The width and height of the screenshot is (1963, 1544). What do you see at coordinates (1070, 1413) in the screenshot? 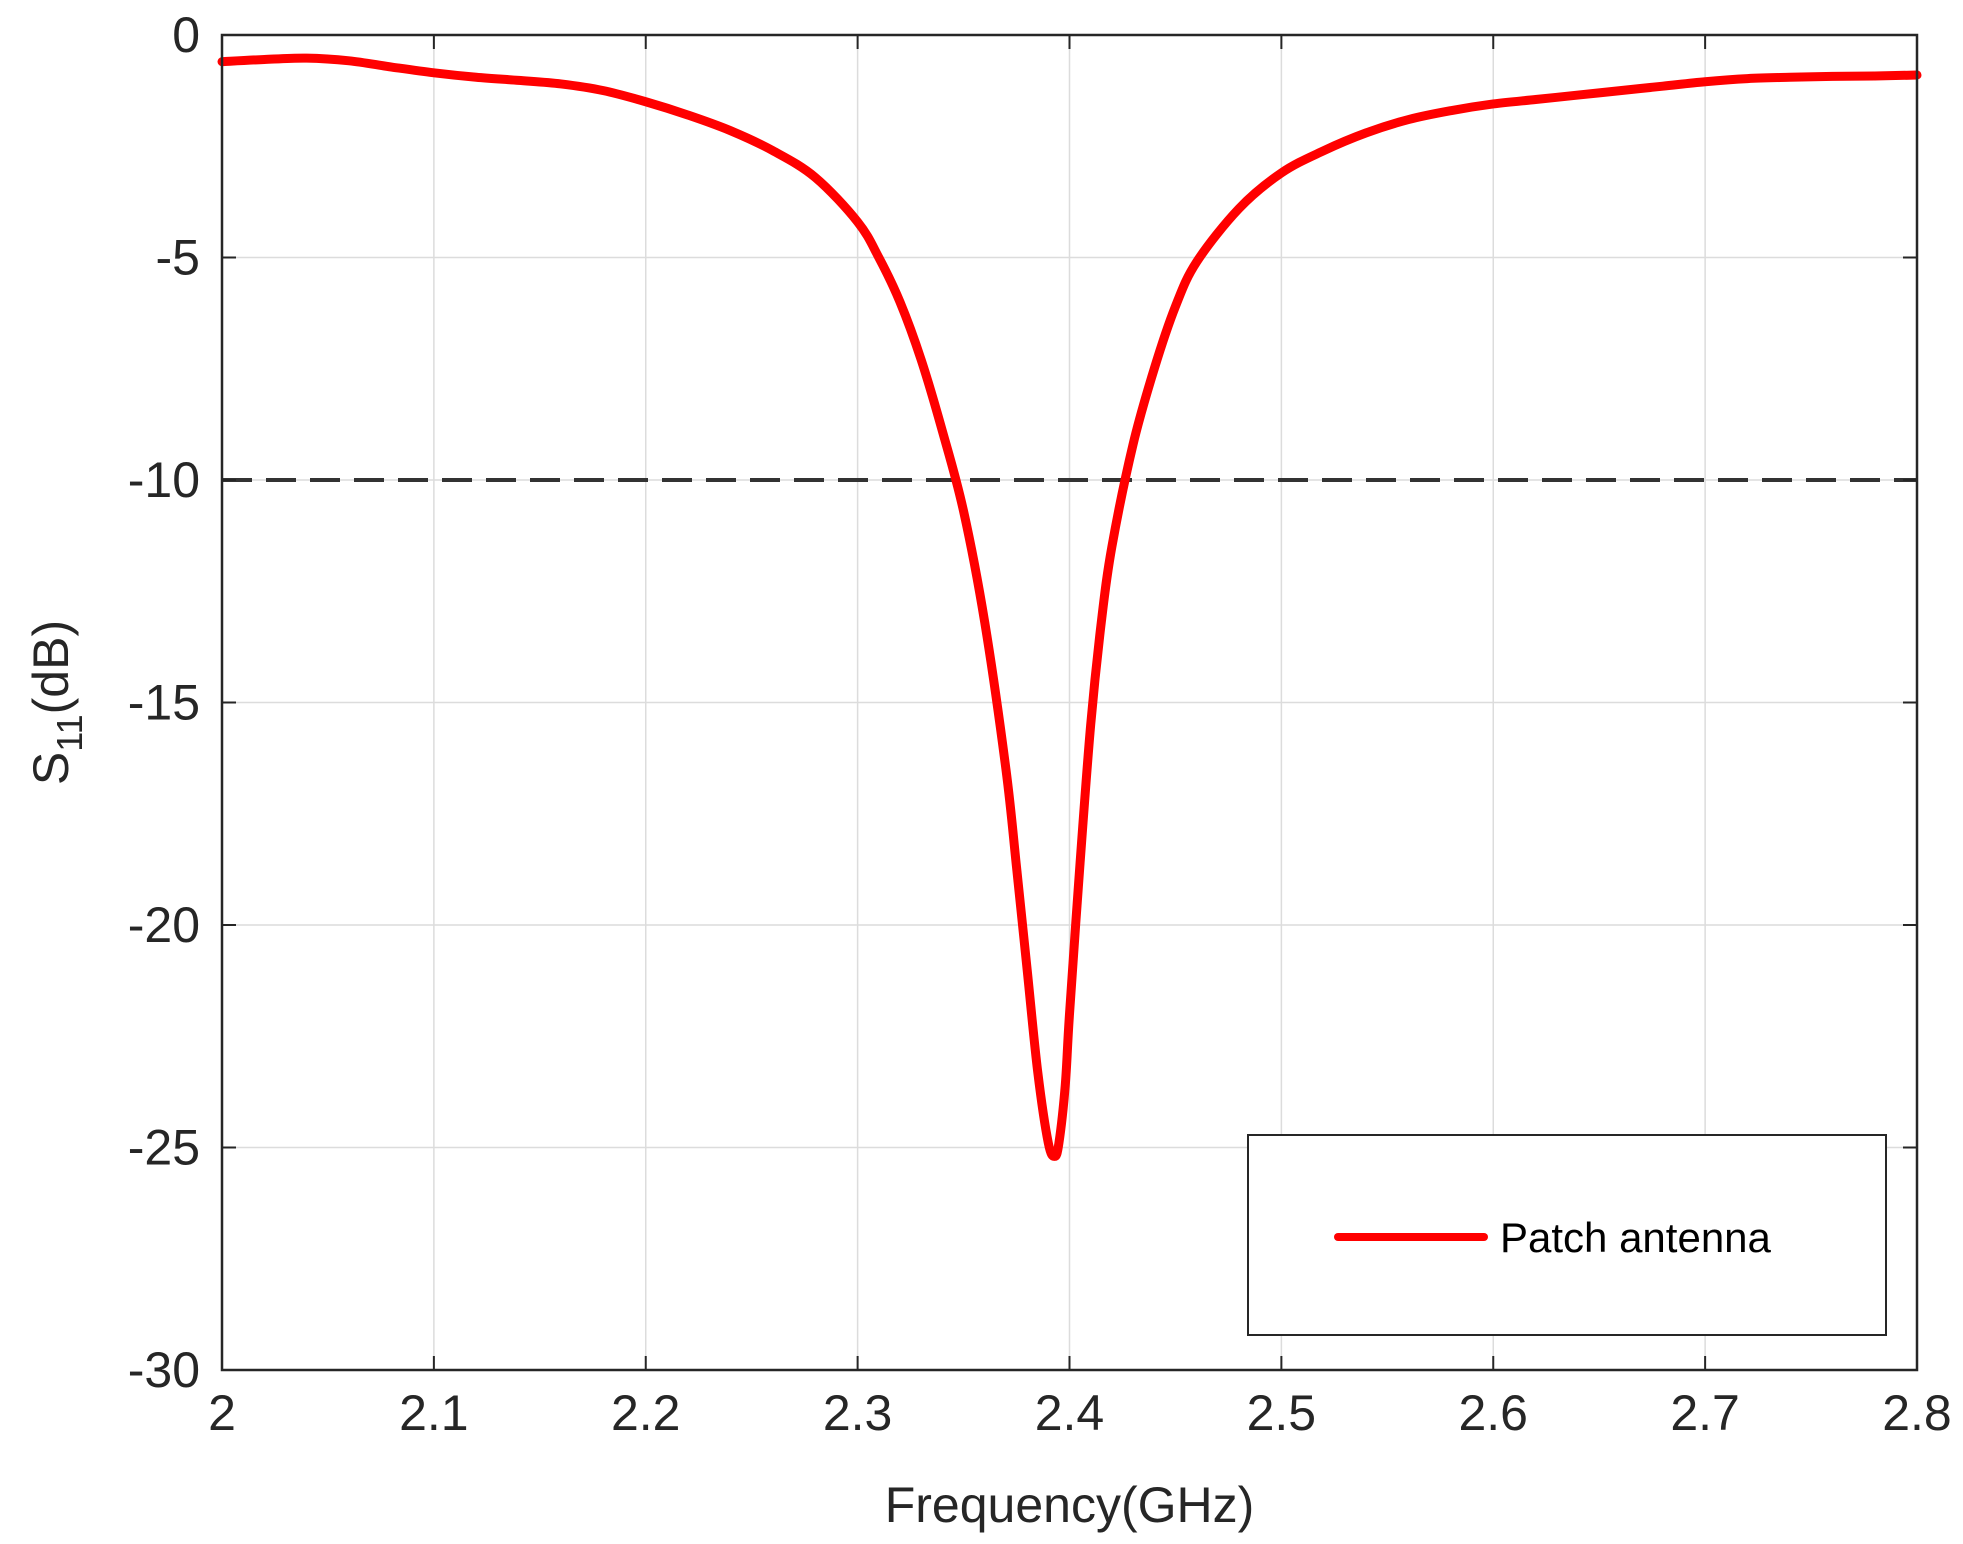
I see `x-tick-label: 2.4` at bounding box center [1070, 1413].